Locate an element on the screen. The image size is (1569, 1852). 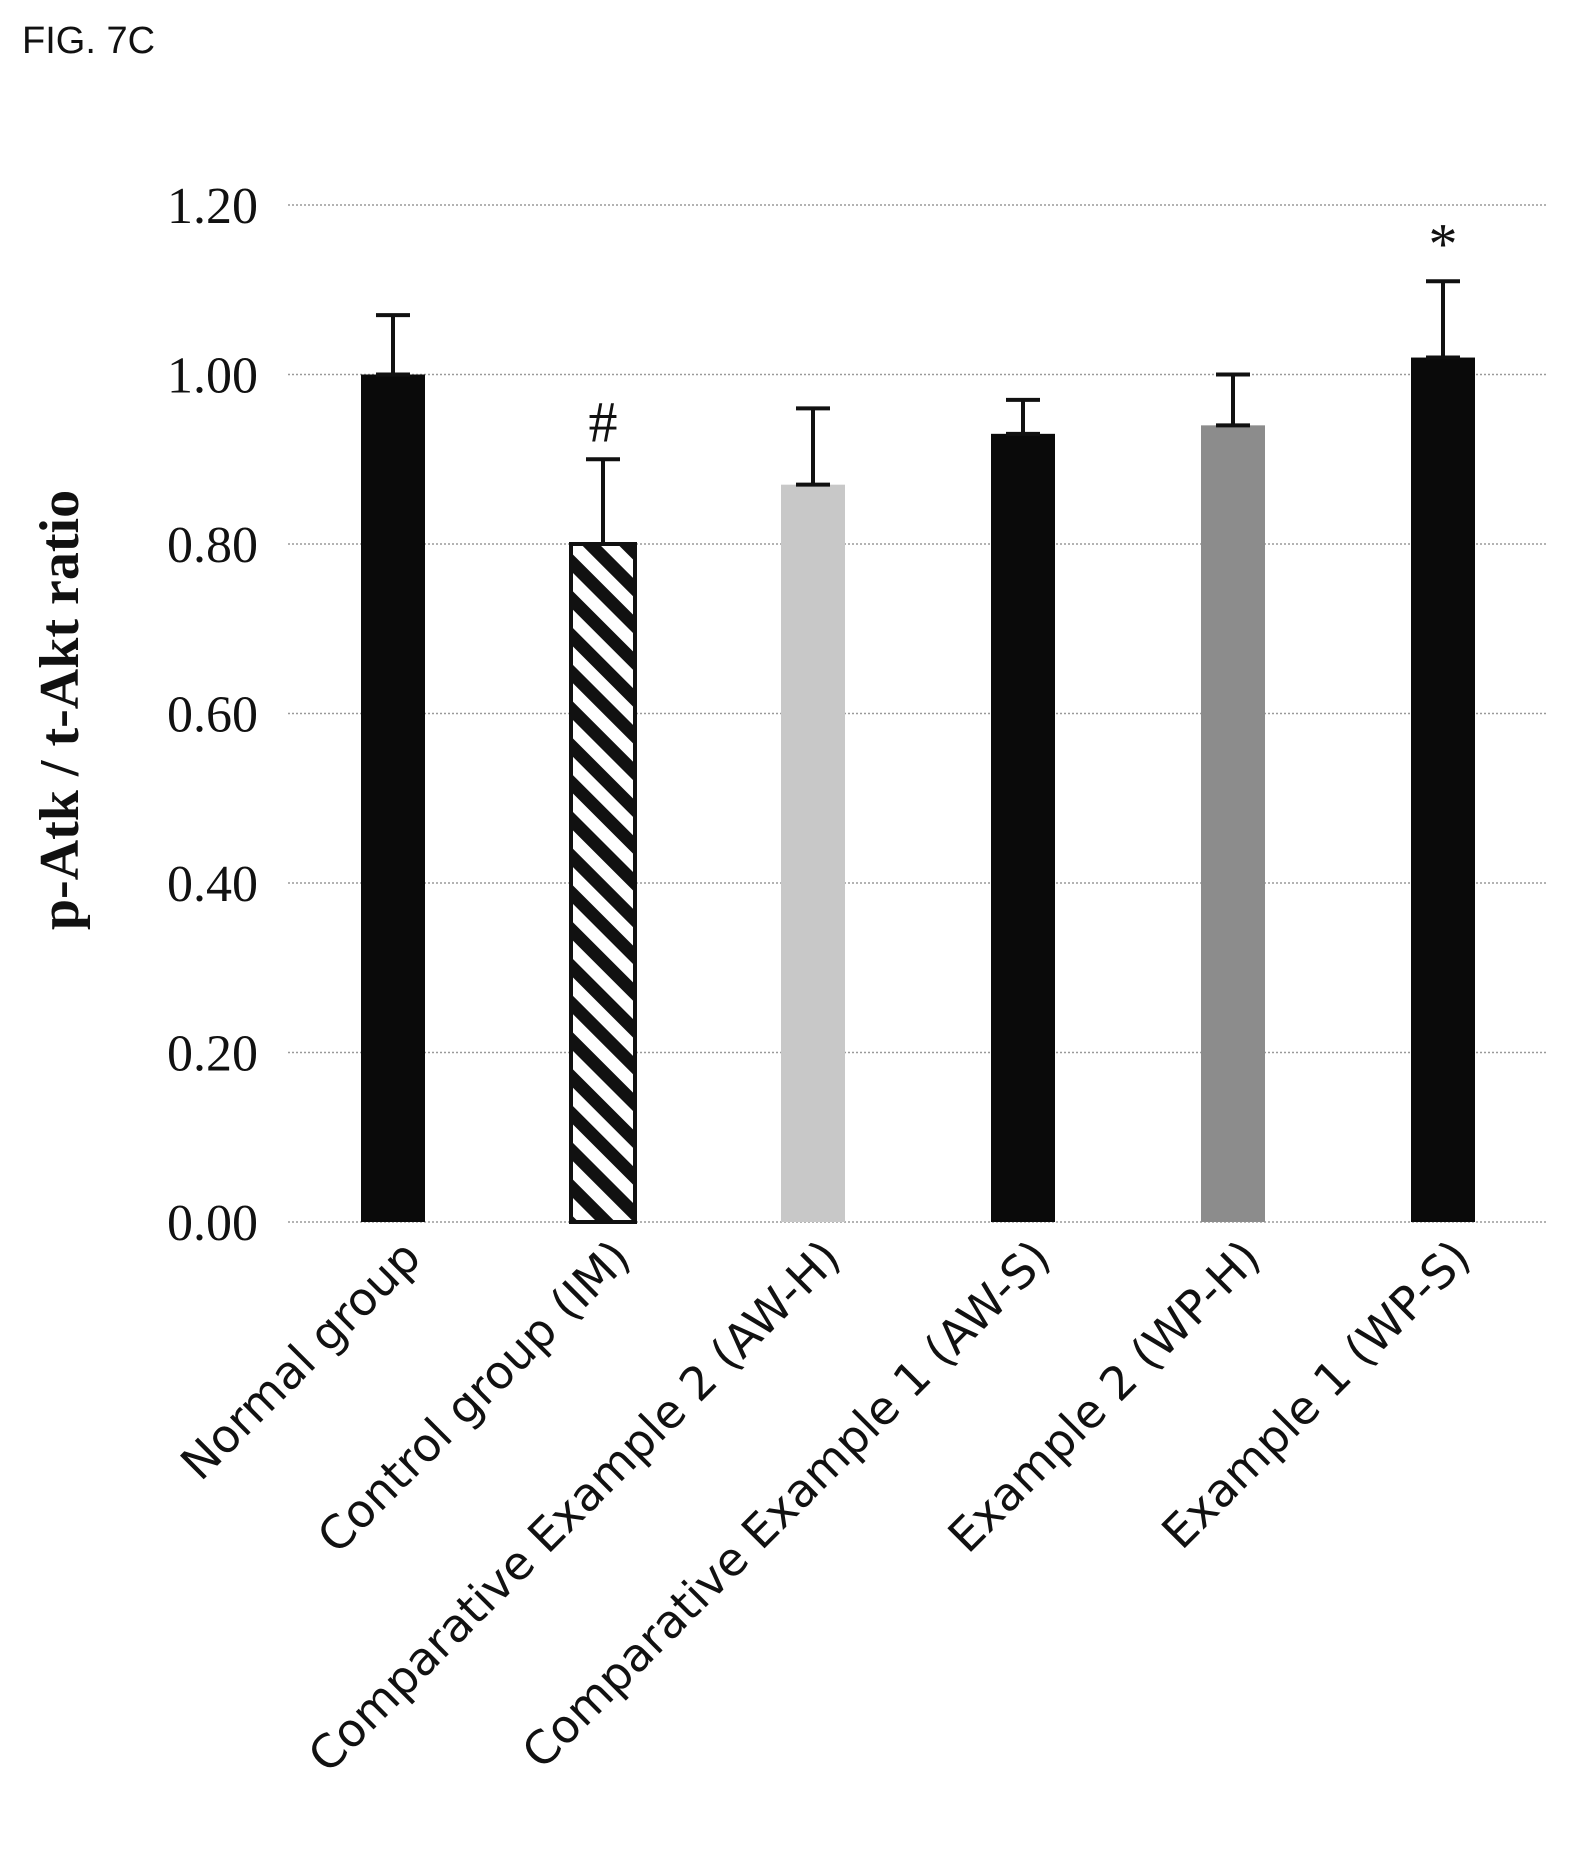
y-tick-label: 0.60 is located at coordinates (212, 715).